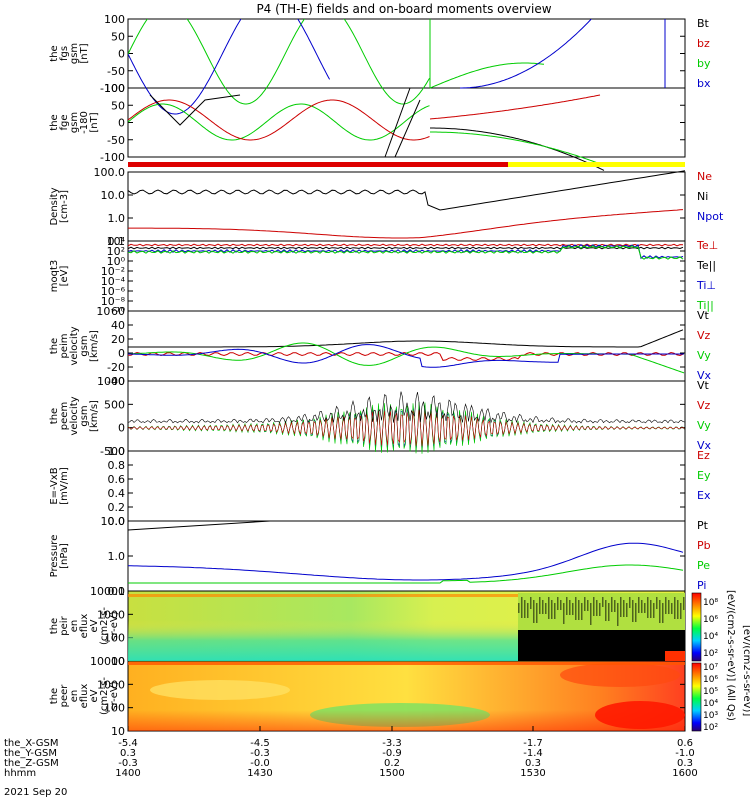 The height and width of the screenshot is (804, 750). What do you see at coordinates (707, 245) in the screenshot?
I see `legend-entry: Te⊥` at bounding box center [707, 245].